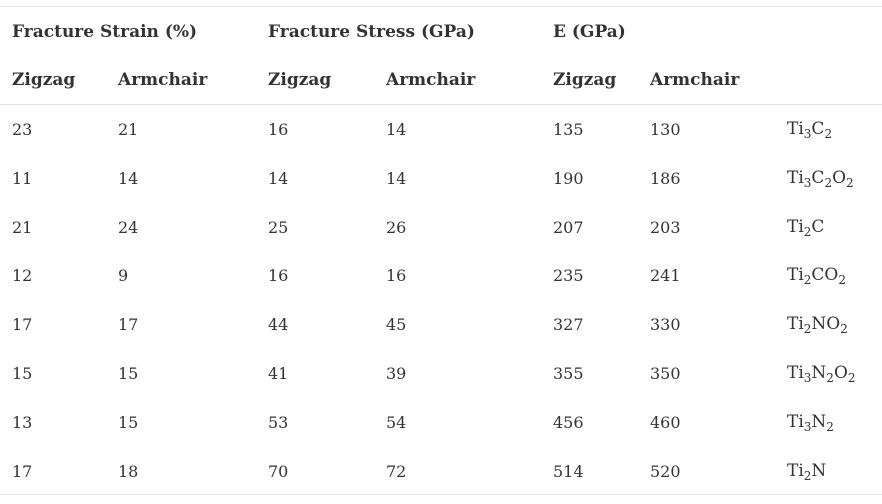 This screenshot has width=882, height=504. What do you see at coordinates (665, 129) in the screenshot?
I see `cell-e-armchair: 130` at bounding box center [665, 129].